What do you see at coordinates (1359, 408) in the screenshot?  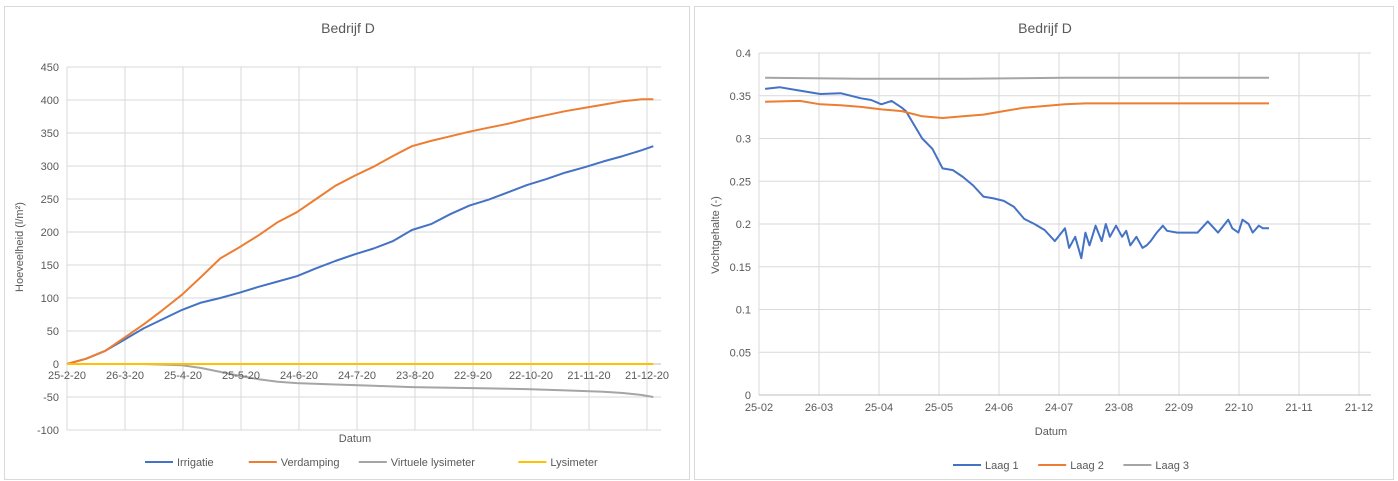 I see `x-tick-label: 21-12` at bounding box center [1359, 408].